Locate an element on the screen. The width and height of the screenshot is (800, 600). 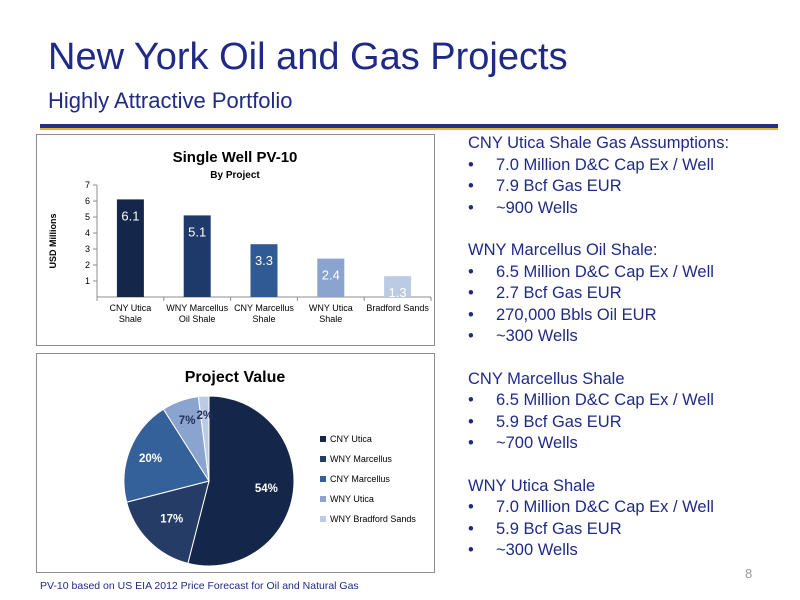
y-tick-label: 2 is located at coordinates (87, 265).